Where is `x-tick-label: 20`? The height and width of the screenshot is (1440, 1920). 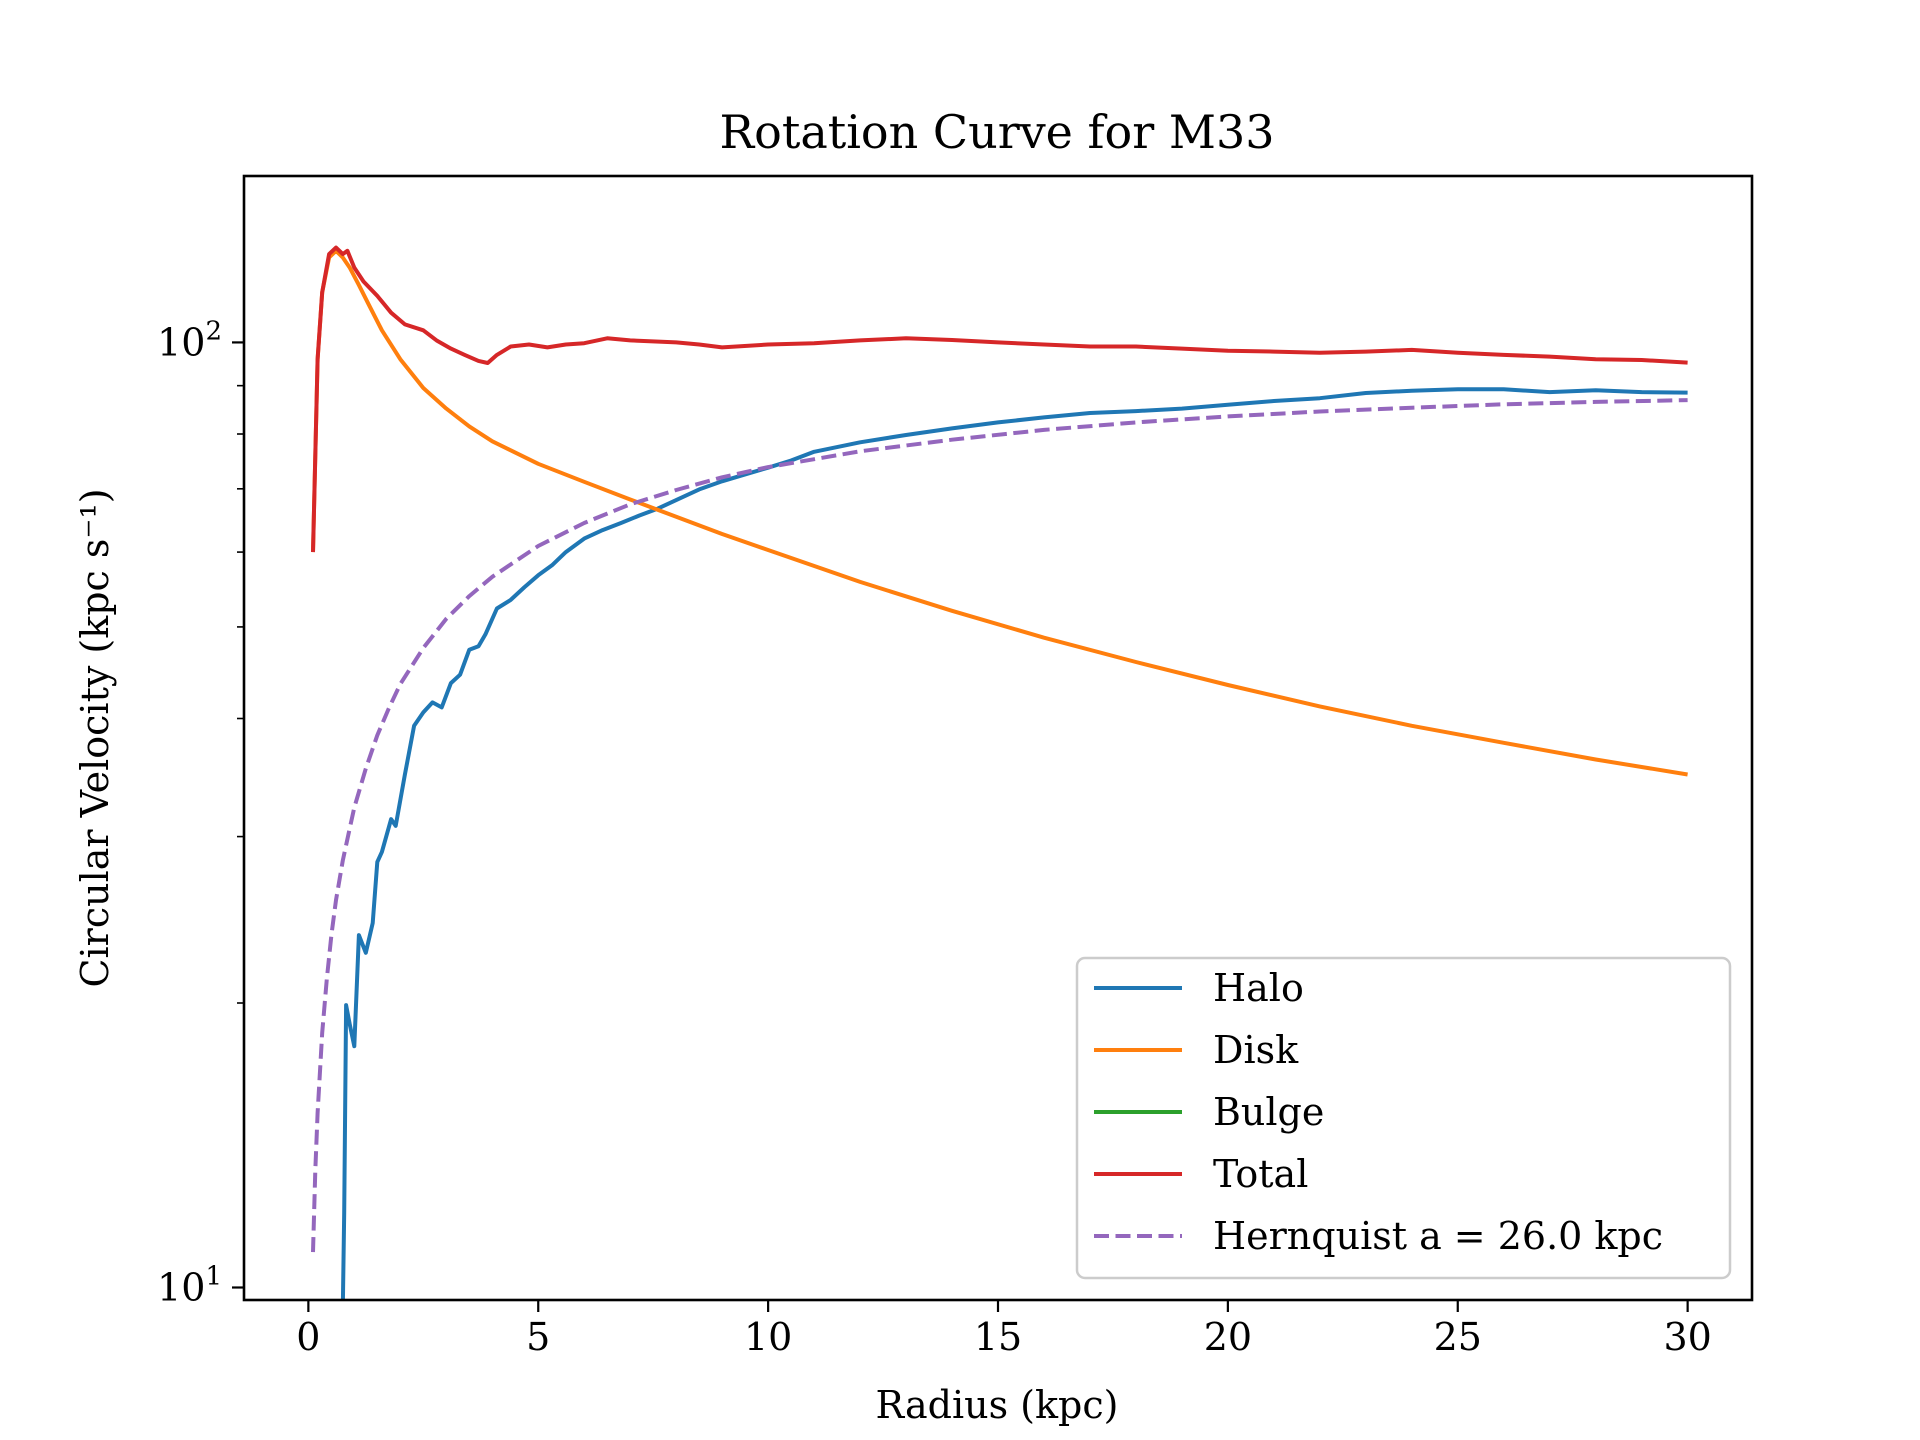 x-tick-label: 20 is located at coordinates (1228, 1337).